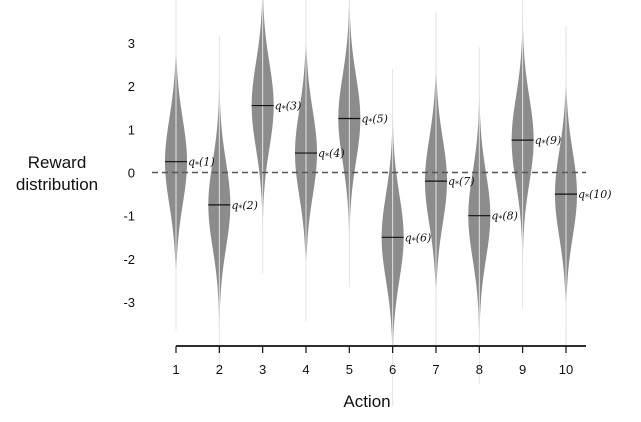 The image size is (641, 422). What do you see at coordinates (219, 369) in the screenshot?
I see `x-tick-label-2: 2` at bounding box center [219, 369].